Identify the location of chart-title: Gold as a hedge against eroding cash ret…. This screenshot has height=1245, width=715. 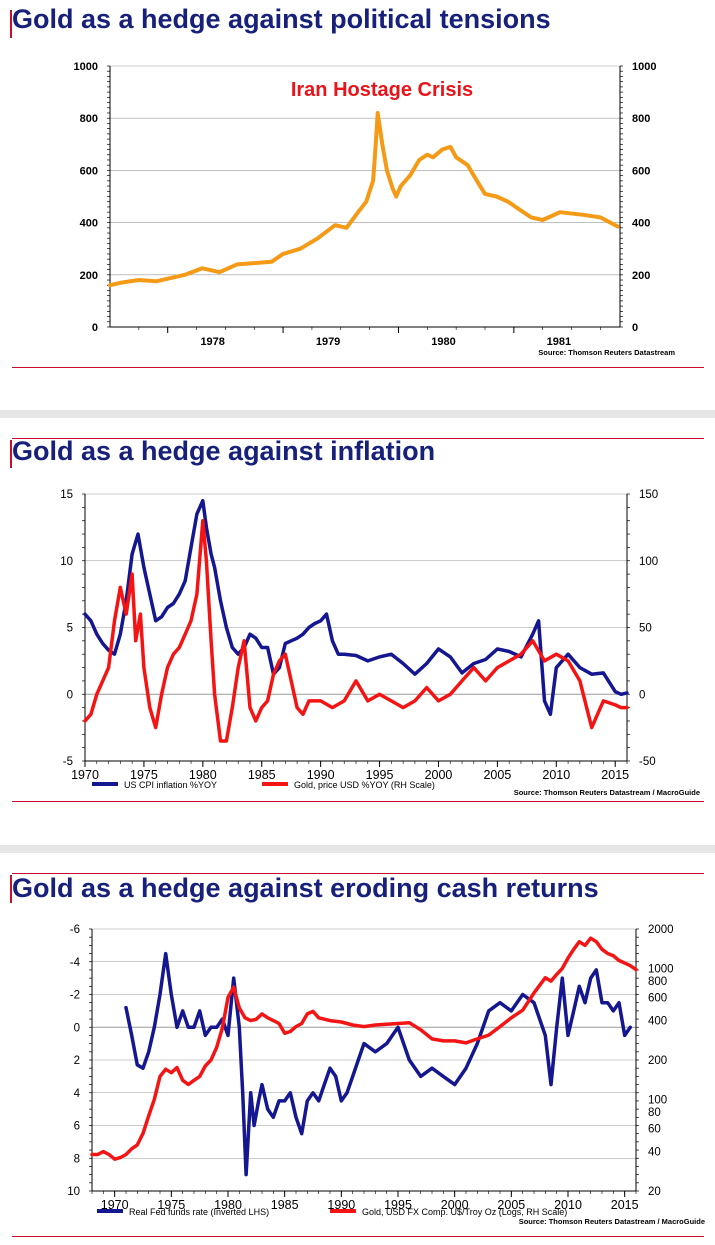
(305, 888).